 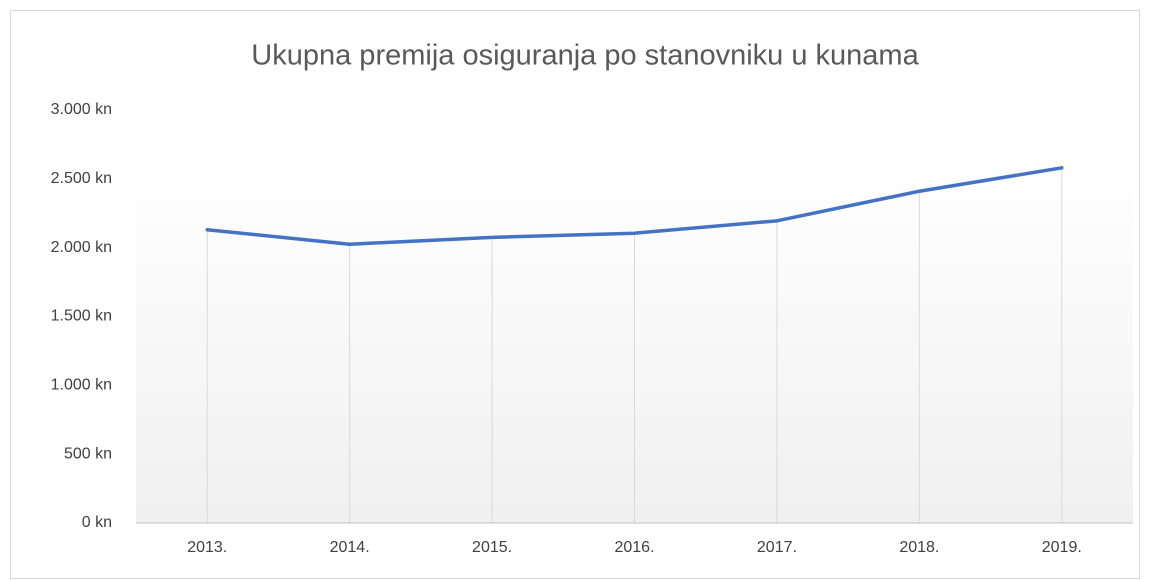 I want to click on x-tick-label: 2014., so click(x=350, y=547).